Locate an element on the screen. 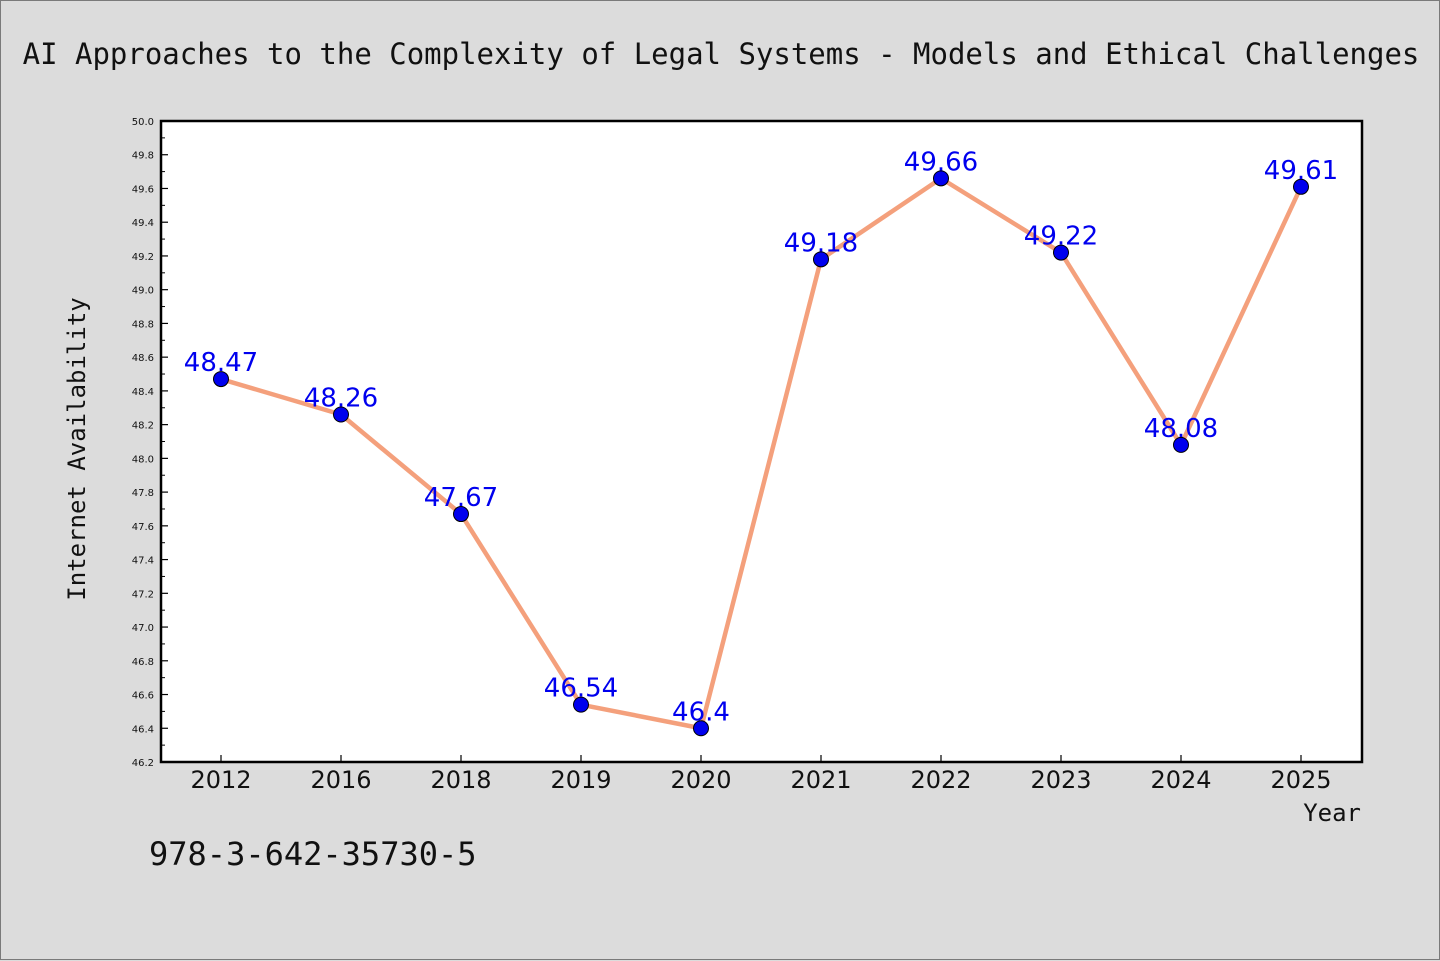 This screenshot has height=961, width=1440. x-axis-label: Year is located at coordinates (1332, 813).